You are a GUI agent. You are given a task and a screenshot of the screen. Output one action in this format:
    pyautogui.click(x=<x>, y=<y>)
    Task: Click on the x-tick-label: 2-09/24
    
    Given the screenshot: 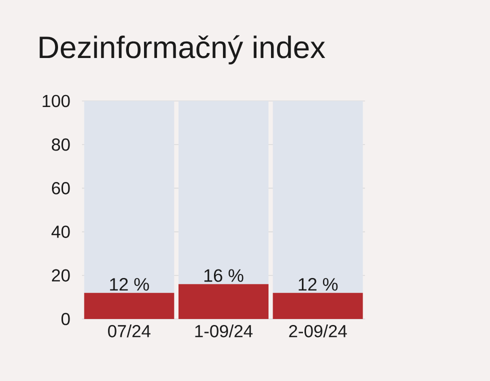 What is the action you would take?
    pyautogui.click(x=318, y=331)
    